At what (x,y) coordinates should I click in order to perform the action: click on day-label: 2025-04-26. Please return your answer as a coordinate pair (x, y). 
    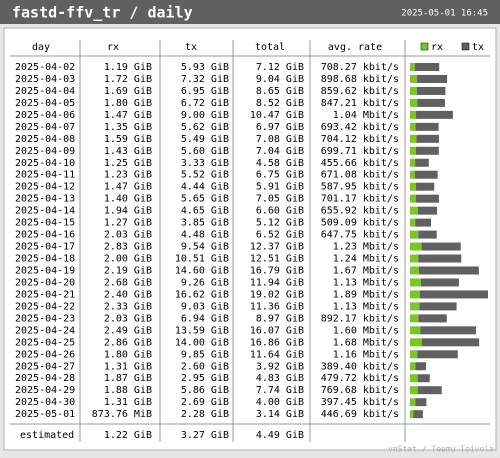
    Looking at the image, I should click on (45, 354).